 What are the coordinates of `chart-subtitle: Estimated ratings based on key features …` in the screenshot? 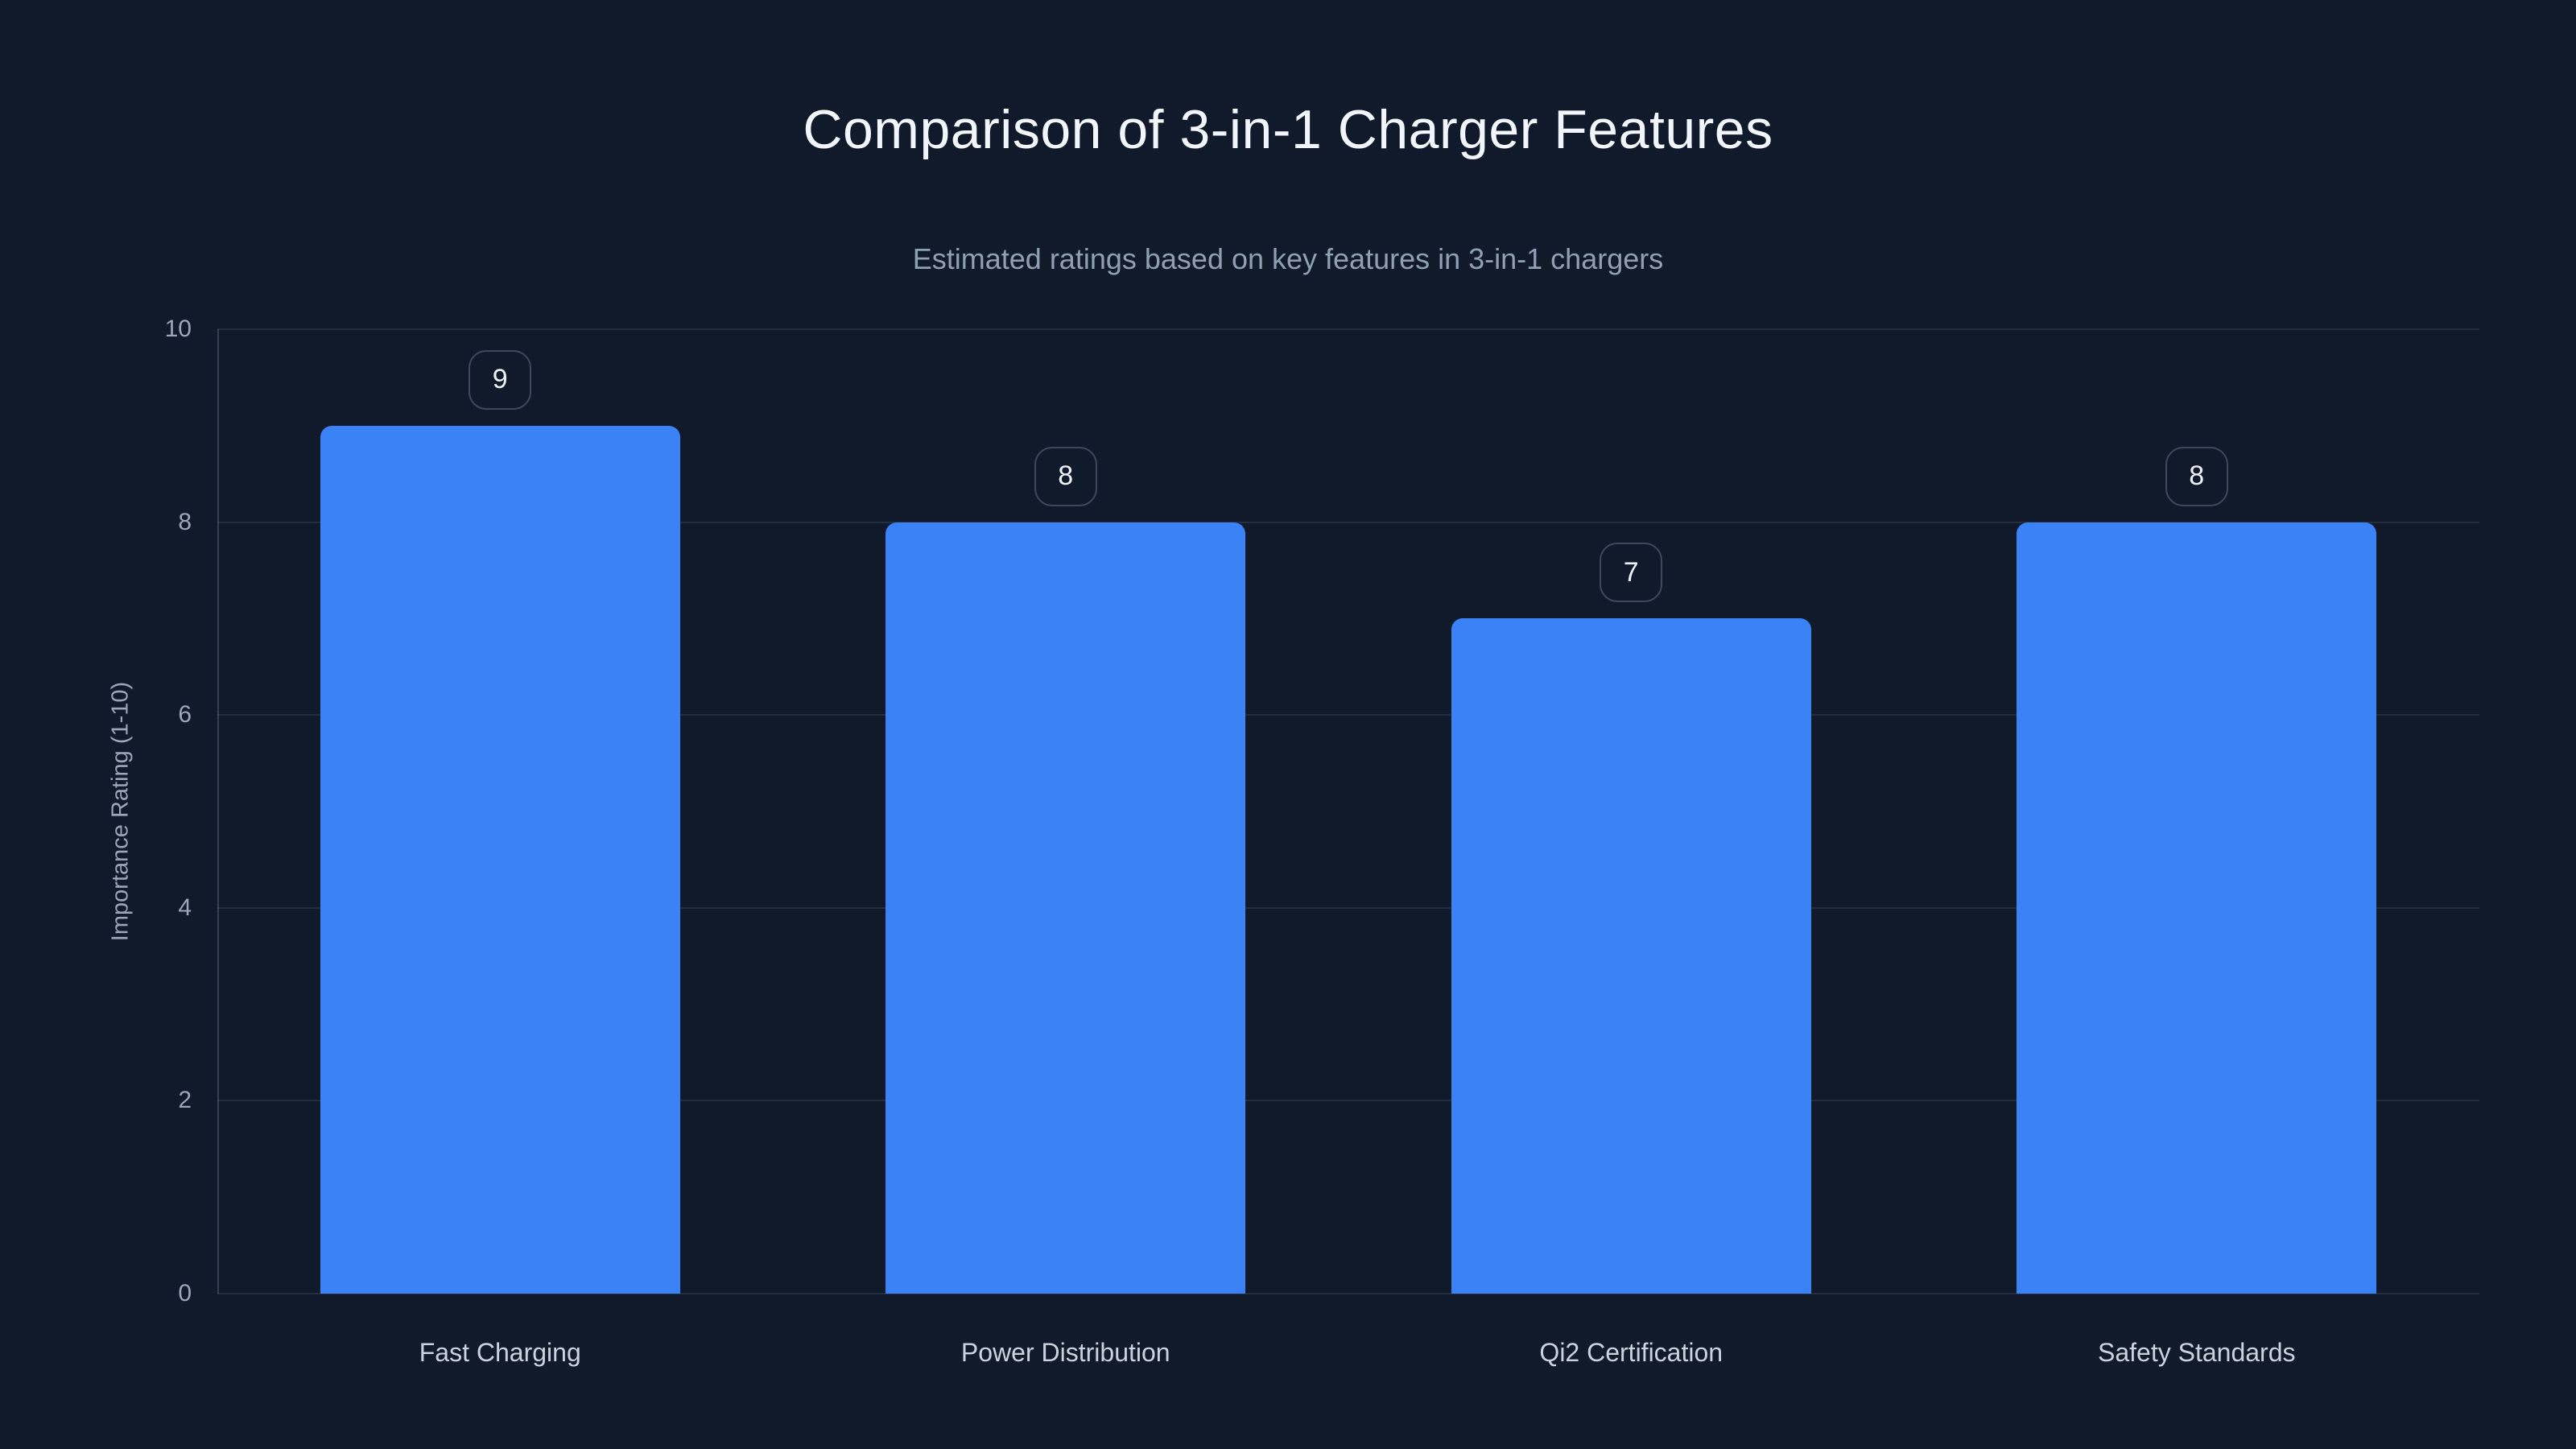 It's located at (1288, 258).